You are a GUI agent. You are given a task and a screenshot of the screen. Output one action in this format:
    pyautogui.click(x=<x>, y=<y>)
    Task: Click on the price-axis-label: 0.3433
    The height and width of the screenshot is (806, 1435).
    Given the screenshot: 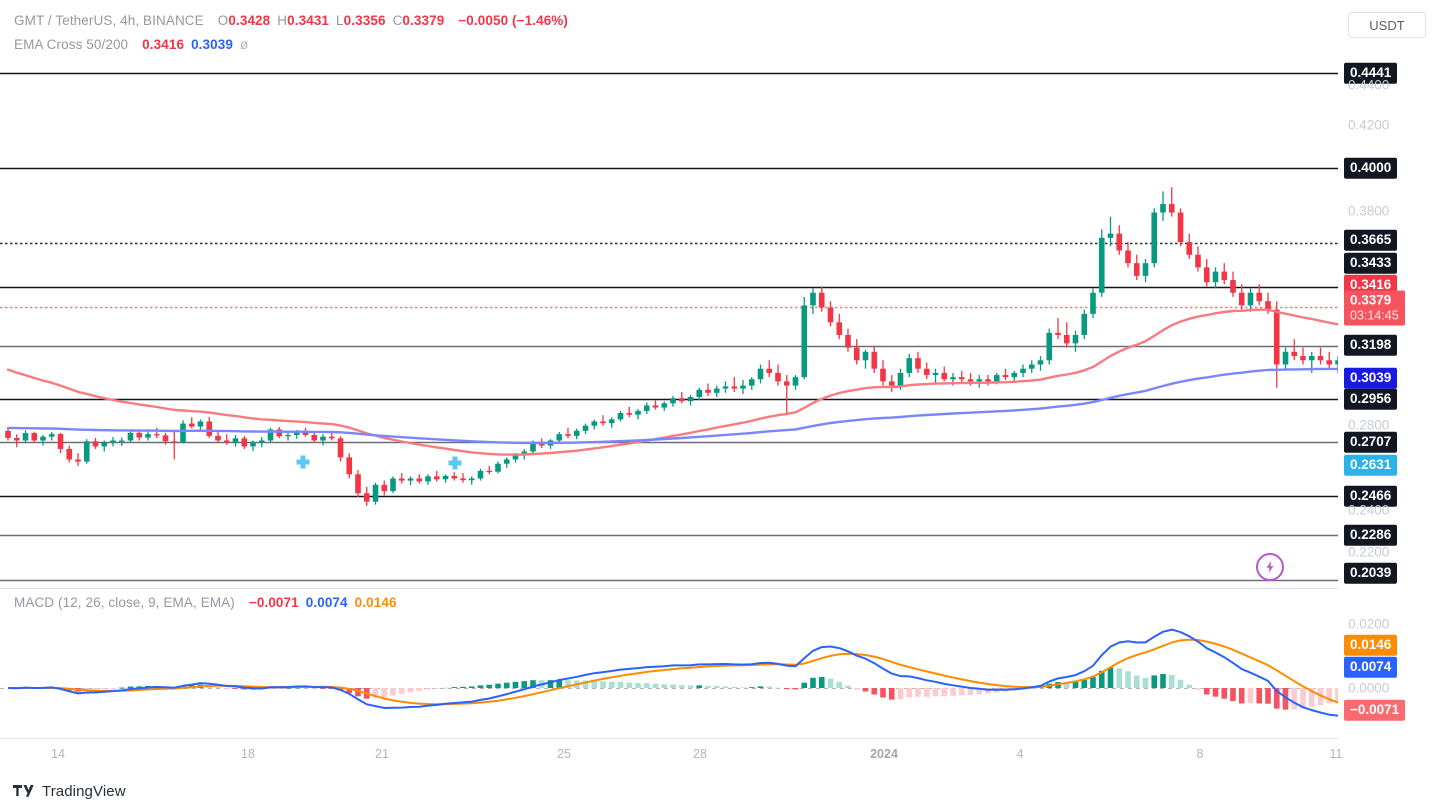 What is the action you would take?
    pyautogui.click(x=1371, y=263)
    